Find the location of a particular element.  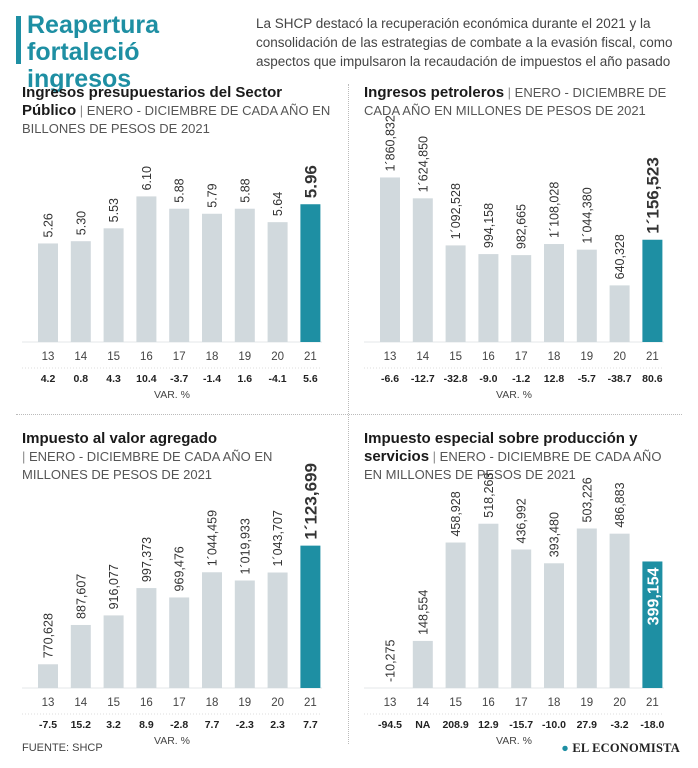

chart-title: Ingresos petroleros is located at coordinates (434, 92).